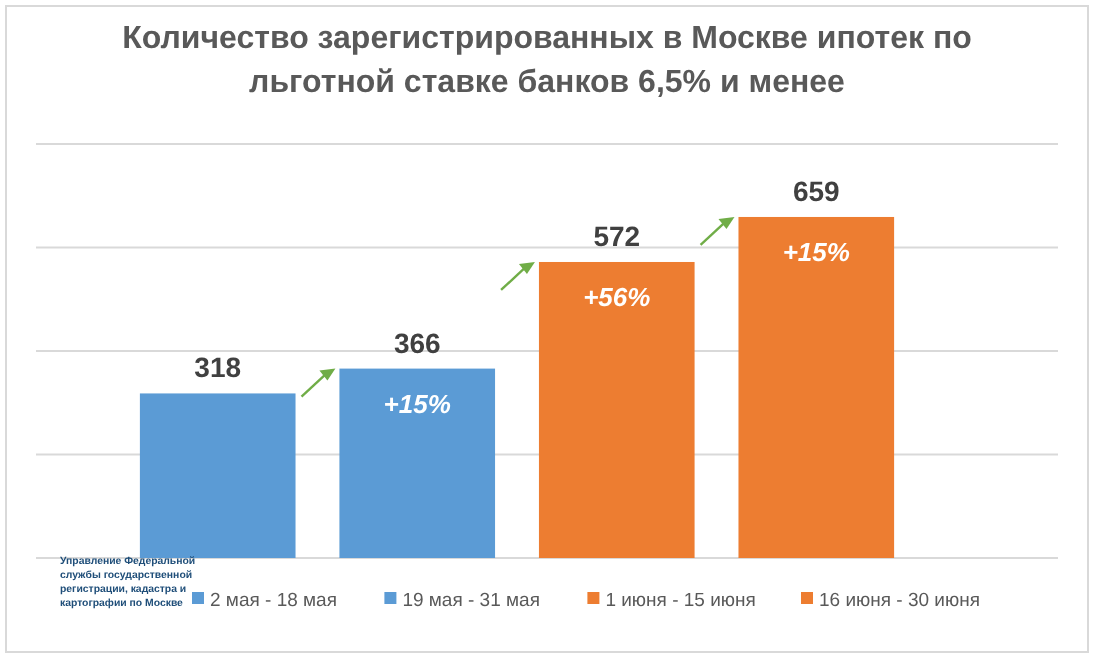 This screenshot has width=1094, height=658. What do you see at coordinates (617, 235) in the screenshot?
I see `data-label: 572` at bounding box center [617, 235].